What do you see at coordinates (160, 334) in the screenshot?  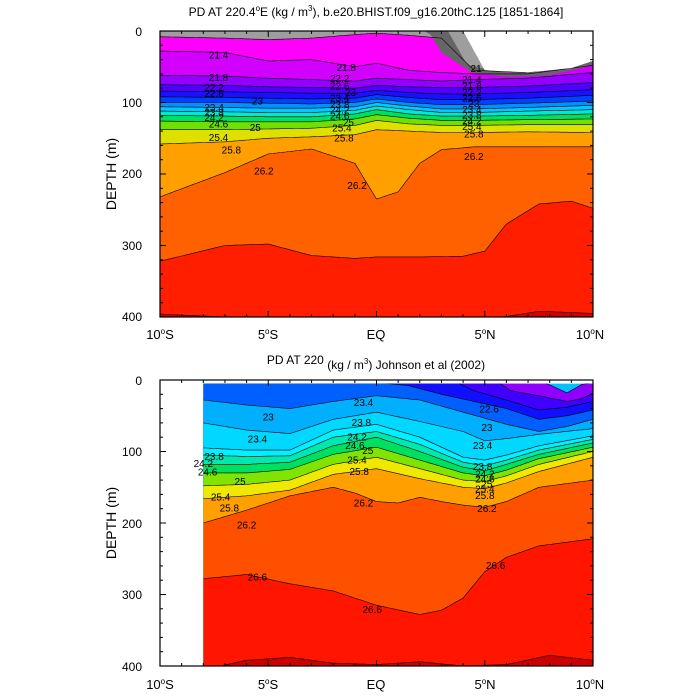 I see `panel-model-xtick-10S: 10oS` at bounding box center [160, 334].